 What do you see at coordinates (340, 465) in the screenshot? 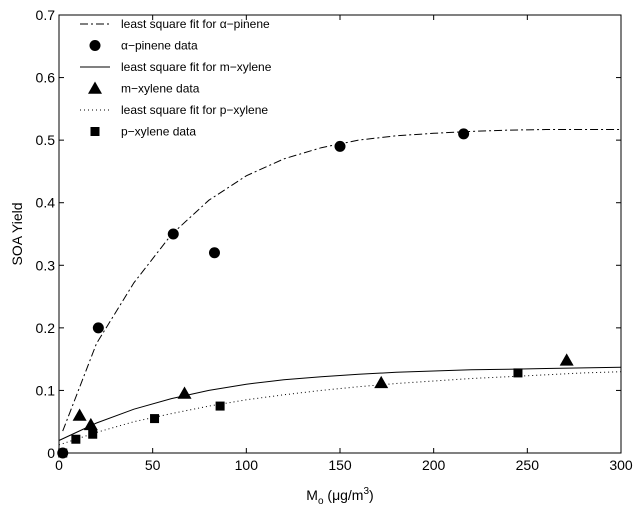
I see `x-tick-label: 150` at bounding box center [340, 465].